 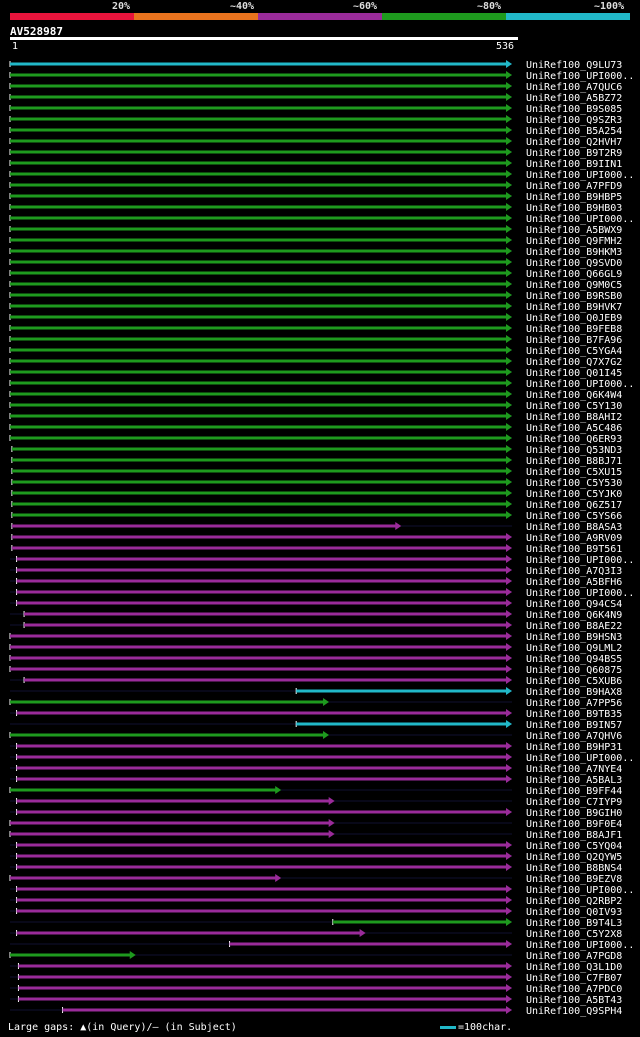 What do you see at coordinates (574, 340) in the screenshot?
I see `hit-label: UniRef100_B7FA96` at bounding box center [574, 340].